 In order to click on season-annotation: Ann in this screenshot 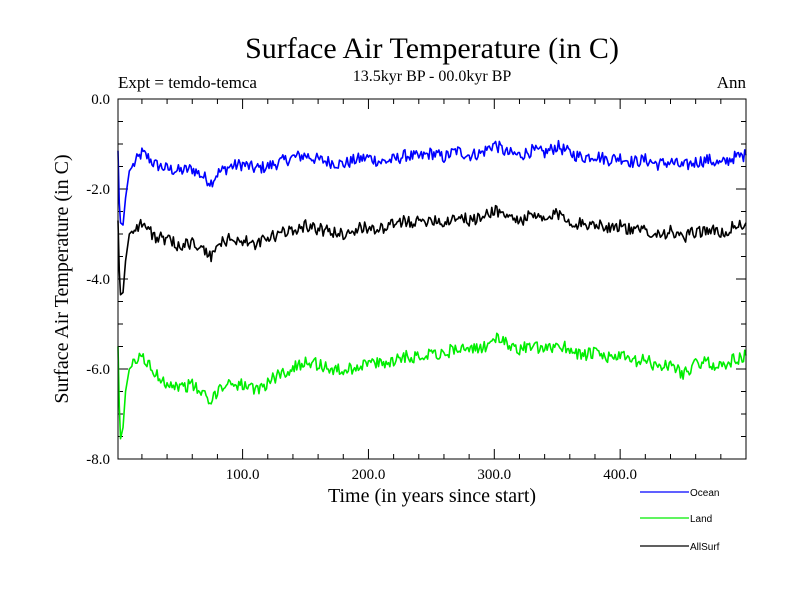, I will do `click(732, 82)`.